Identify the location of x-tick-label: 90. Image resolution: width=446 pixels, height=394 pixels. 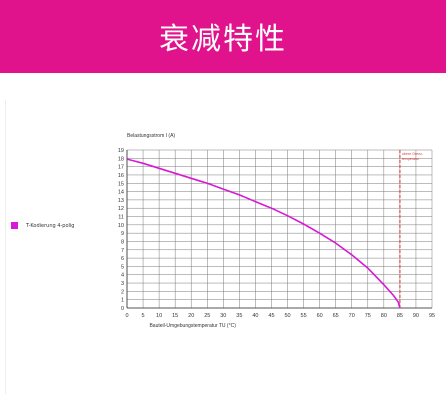
(416, 316).